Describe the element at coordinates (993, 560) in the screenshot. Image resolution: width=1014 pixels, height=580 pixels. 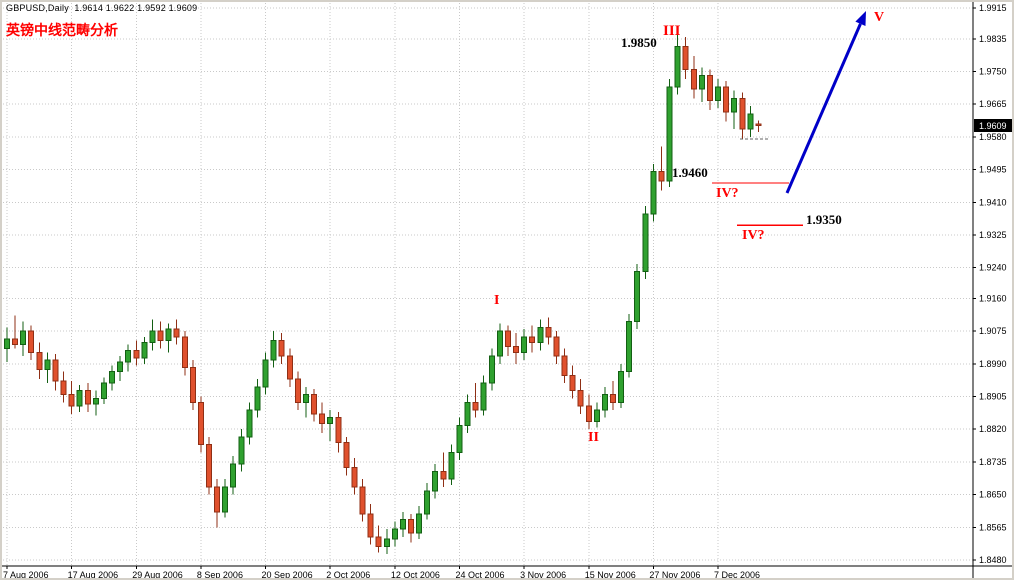
I see `price-tick-label: 1.8480` at that location.